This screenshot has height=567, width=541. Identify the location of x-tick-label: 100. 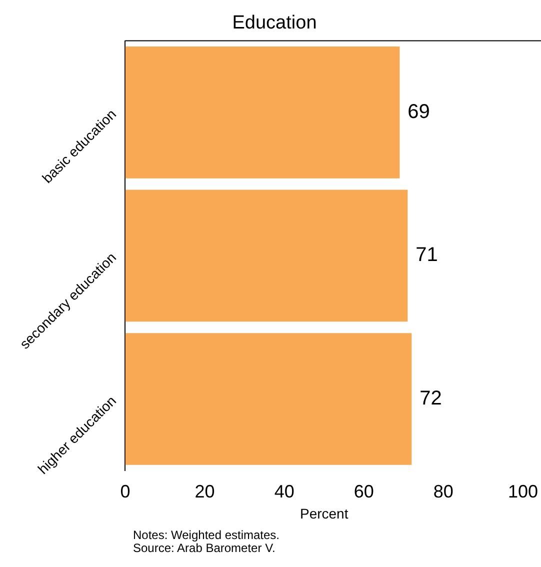
(523, 491).